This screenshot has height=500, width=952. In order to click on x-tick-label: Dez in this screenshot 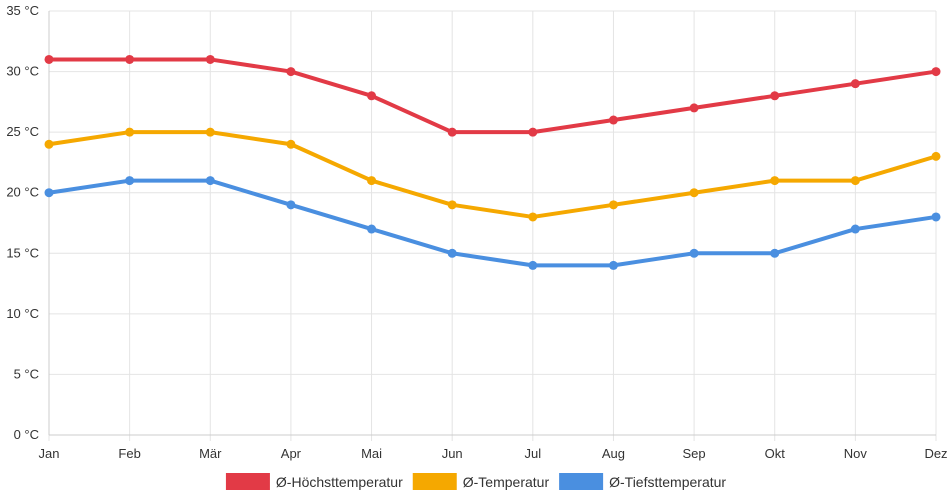, I will do `click(935, 453)`.